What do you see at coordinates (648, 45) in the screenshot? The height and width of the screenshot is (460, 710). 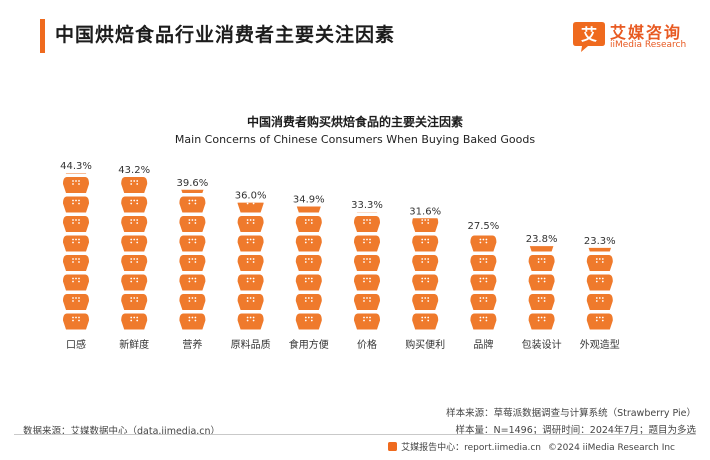 I see `logo-name-en: iiMedia Research` at bounding box center [648, 45].